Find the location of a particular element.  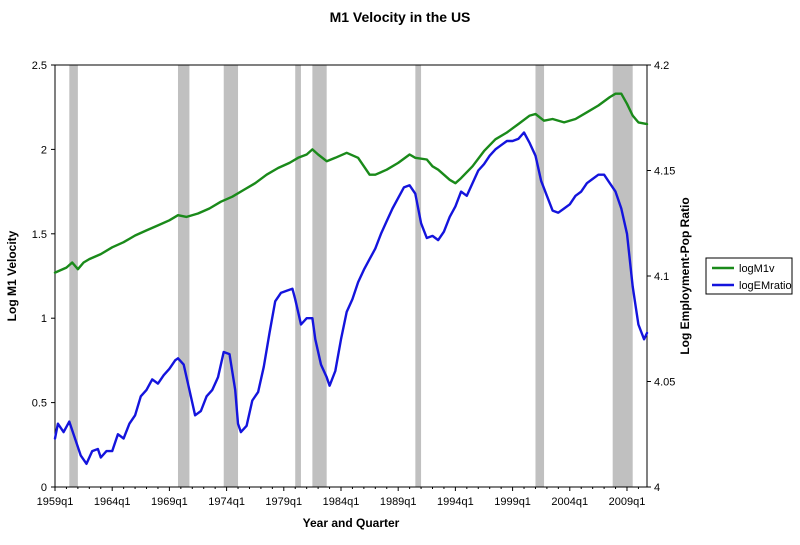

right-axis-title: Log Employment-Pop Ratio is located at coordinates (685, 275).